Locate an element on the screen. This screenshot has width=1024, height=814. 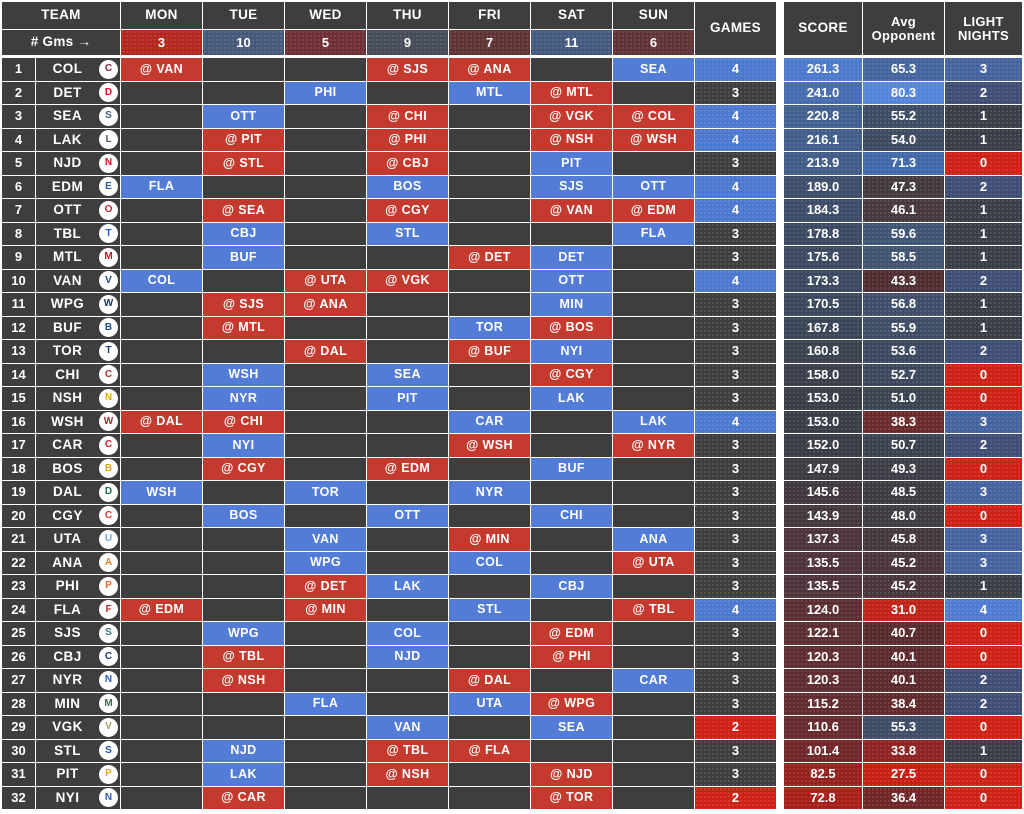
schedule-cell: @ NYR is located at coordinates (653, 445).